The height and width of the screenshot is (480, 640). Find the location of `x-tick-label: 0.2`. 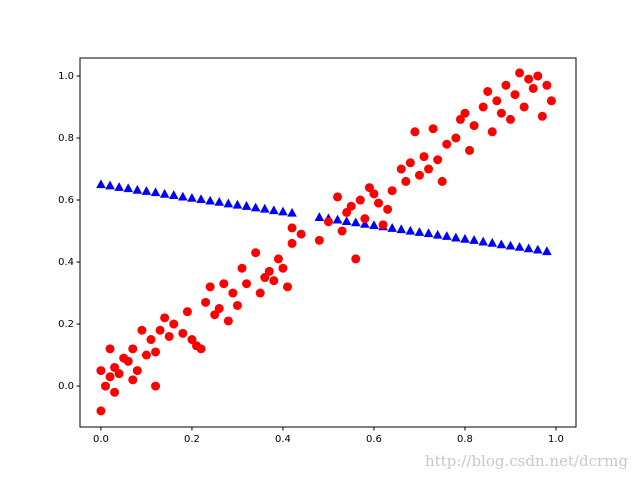

x-tick-label: 0.2 is located at coordinates (192, 439).